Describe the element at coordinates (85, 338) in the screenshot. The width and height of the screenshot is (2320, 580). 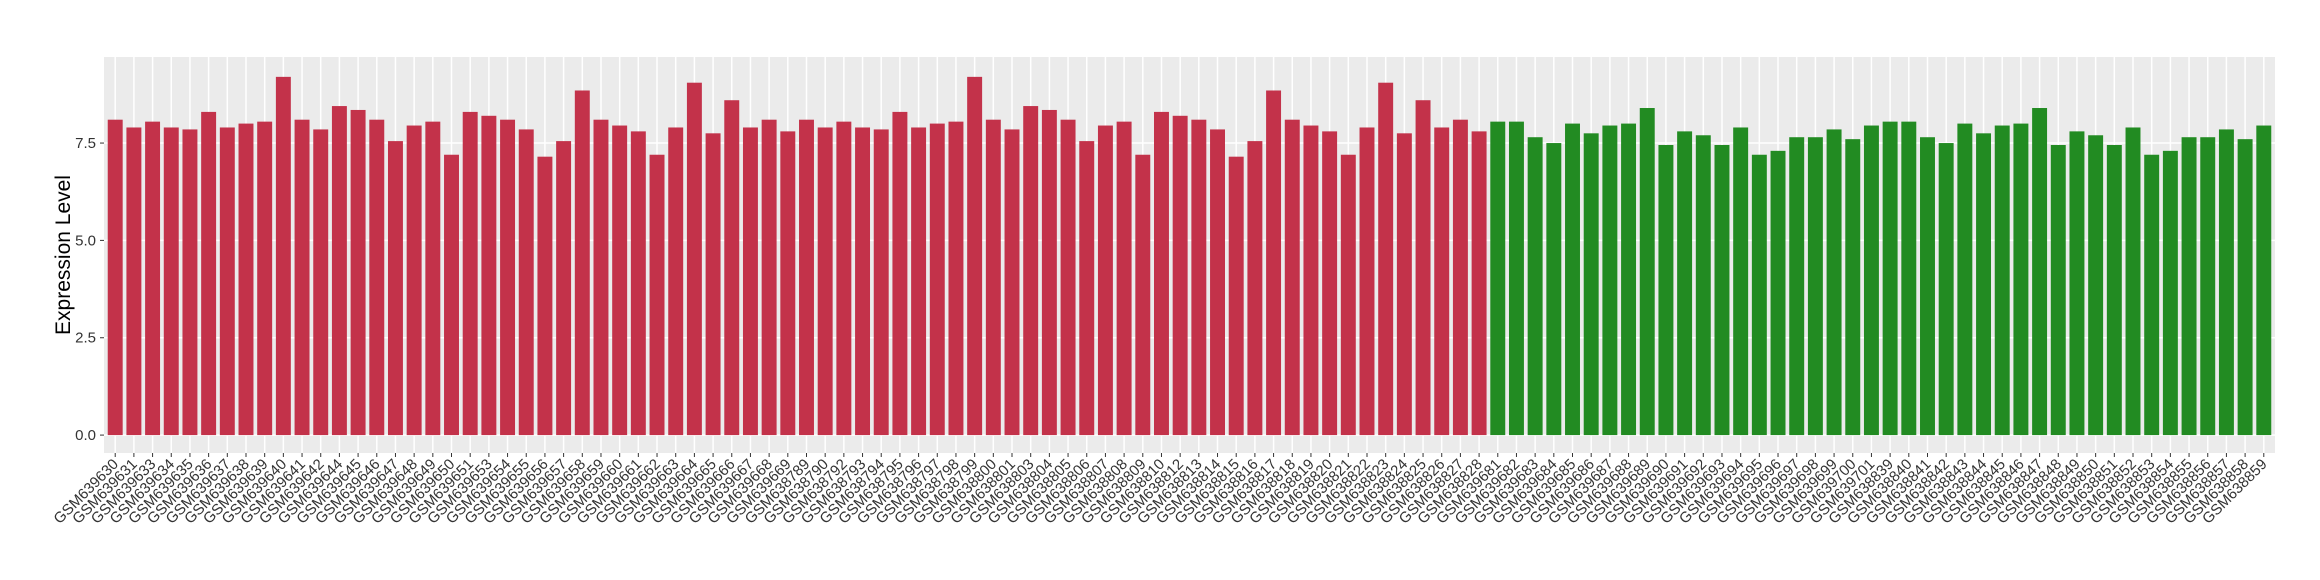
I see `y-tick-label: 2.5` at that location.